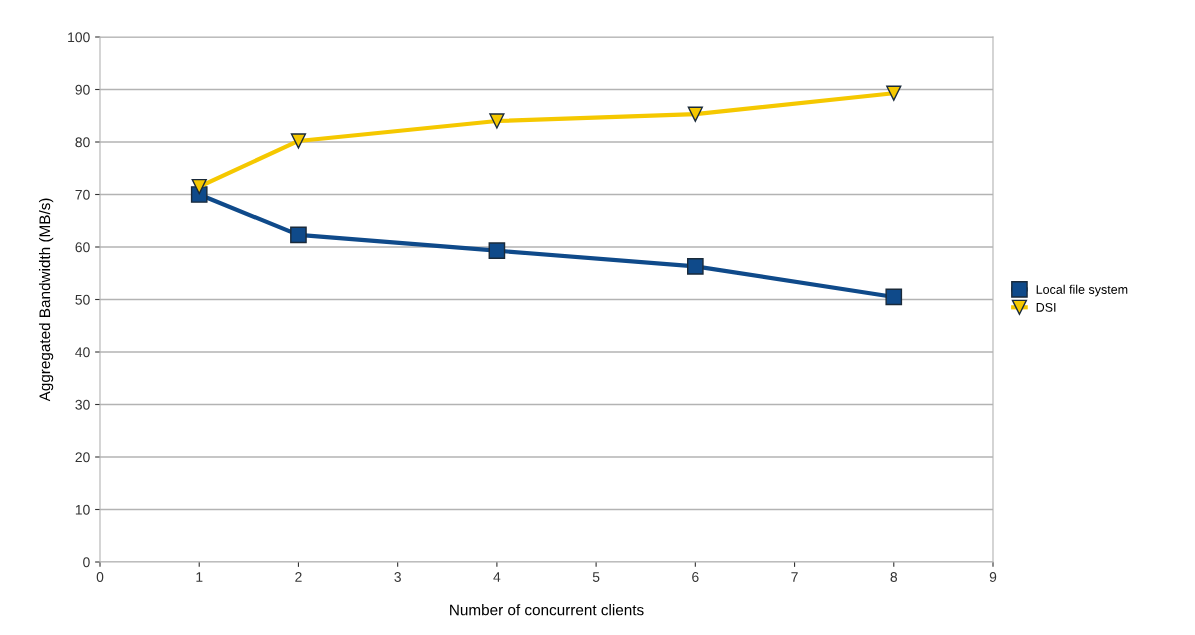 The height and width of the screenshot is (635, 1195). Describe the element at coordinates (79, 37) in the screenshot. I see `y-tick-label: 100` at that location.